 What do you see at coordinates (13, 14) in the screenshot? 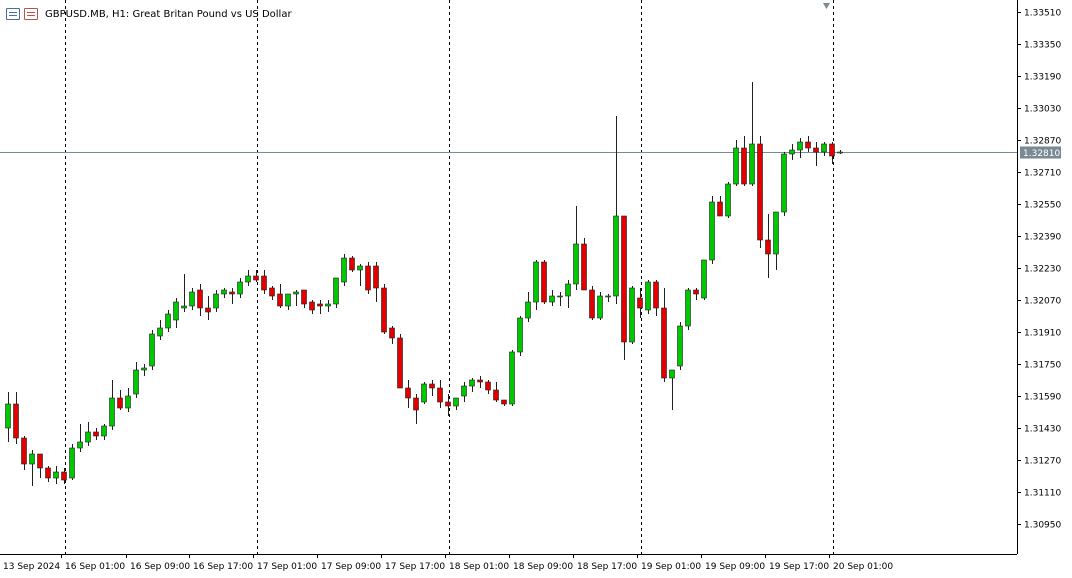
I see `chart-properties-icon` at bounding box center [13, 14].